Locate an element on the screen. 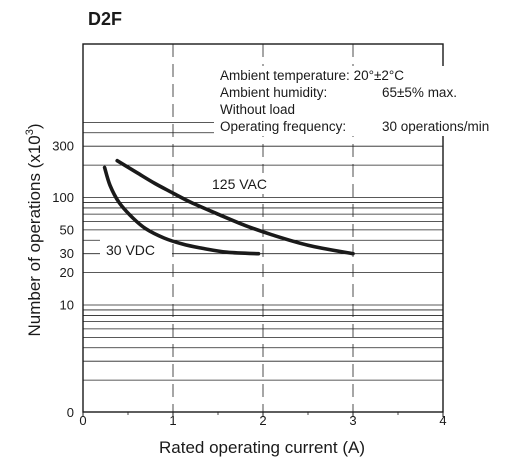 This screenshot has height=462, width=511. x-tick-label: 2 is located at coordinates (262, 420).